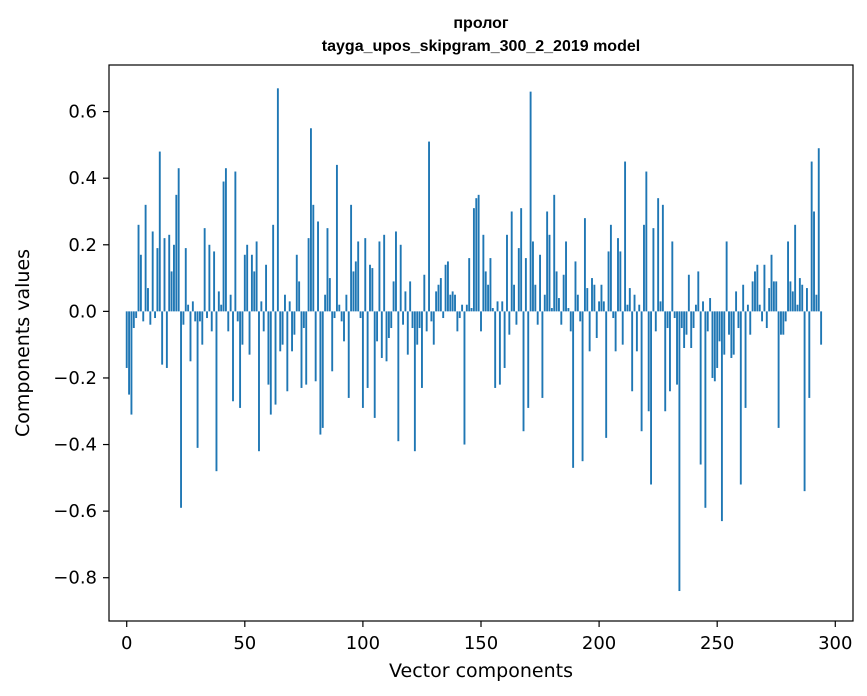 This screenshot has height=696, width=867. I want to click on x-tick-label-50: 50, so click(244, 643).